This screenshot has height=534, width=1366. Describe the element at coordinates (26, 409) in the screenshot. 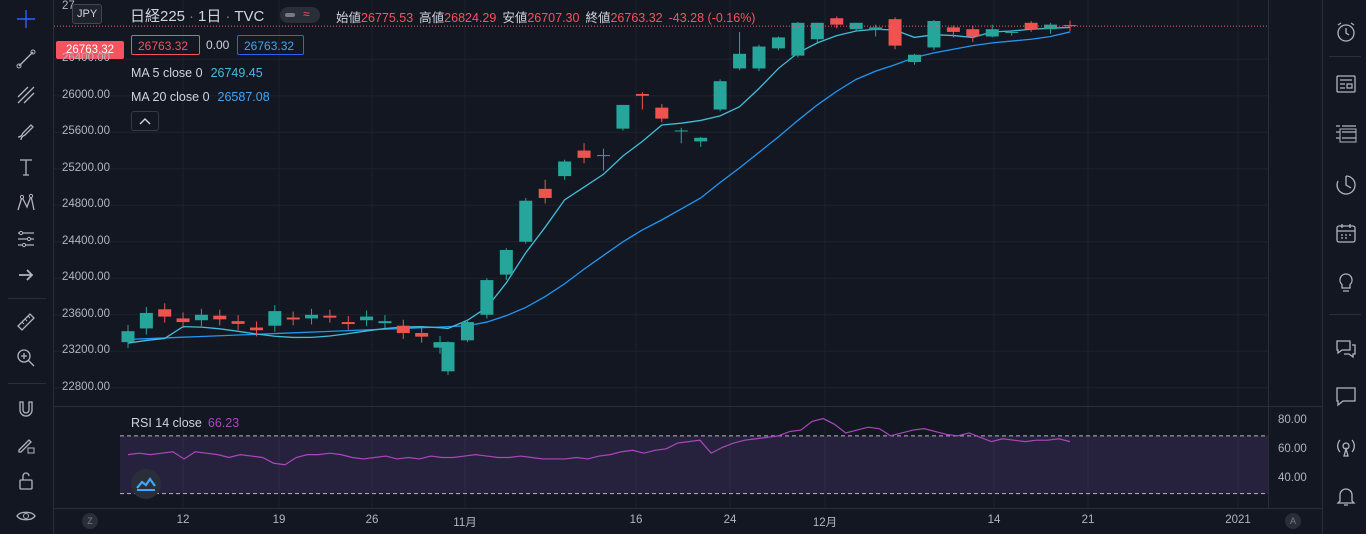

I see `magnet-icon` at that location.